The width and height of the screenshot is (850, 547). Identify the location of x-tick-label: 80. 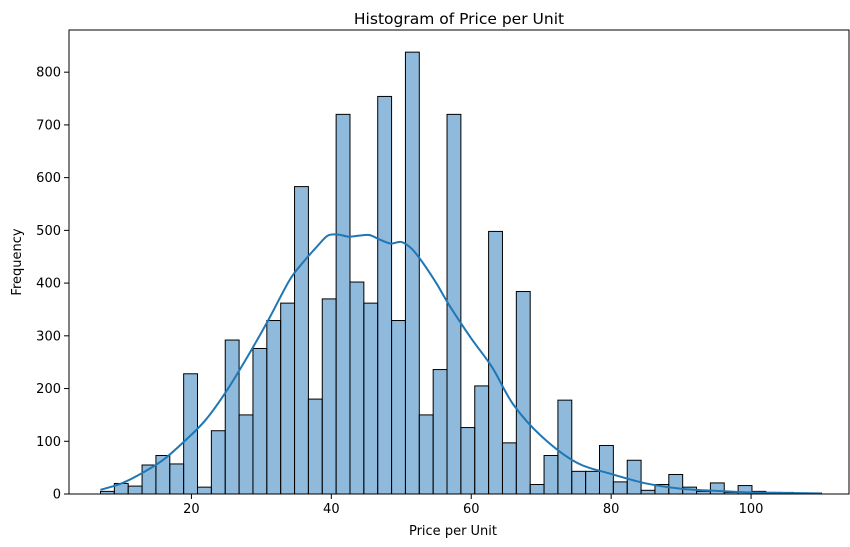
(611, 509).